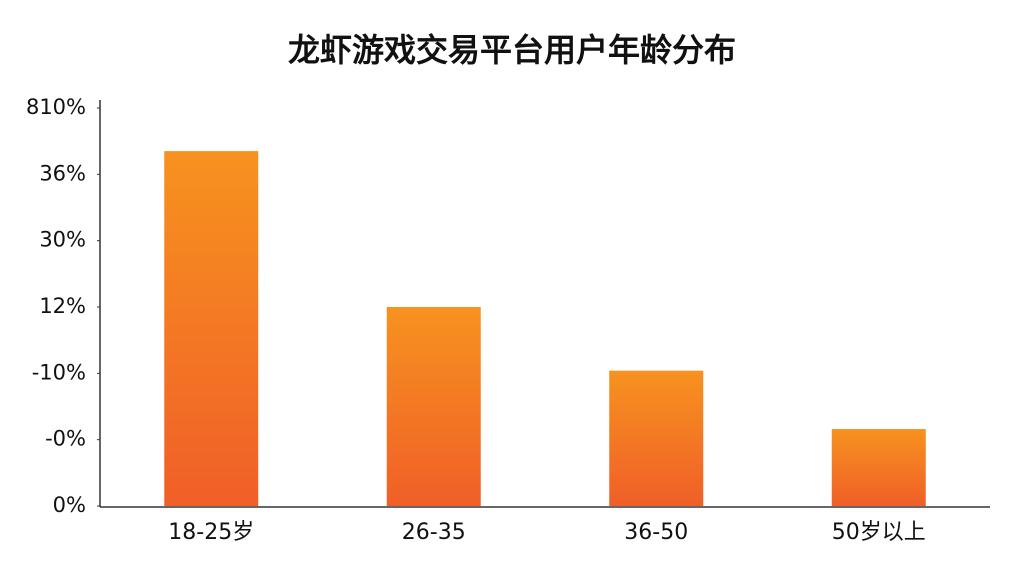 The height and width of the screenshot is (576, 1024). Describe the element at coordinates (62, 306) in the screenshot. I see `y-tick-label: 12%` at that location.